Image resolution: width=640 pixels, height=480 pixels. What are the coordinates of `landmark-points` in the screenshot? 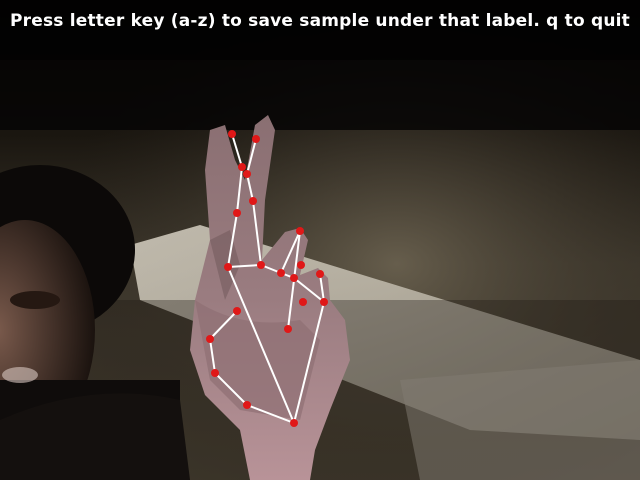 It's located at (267, 278).